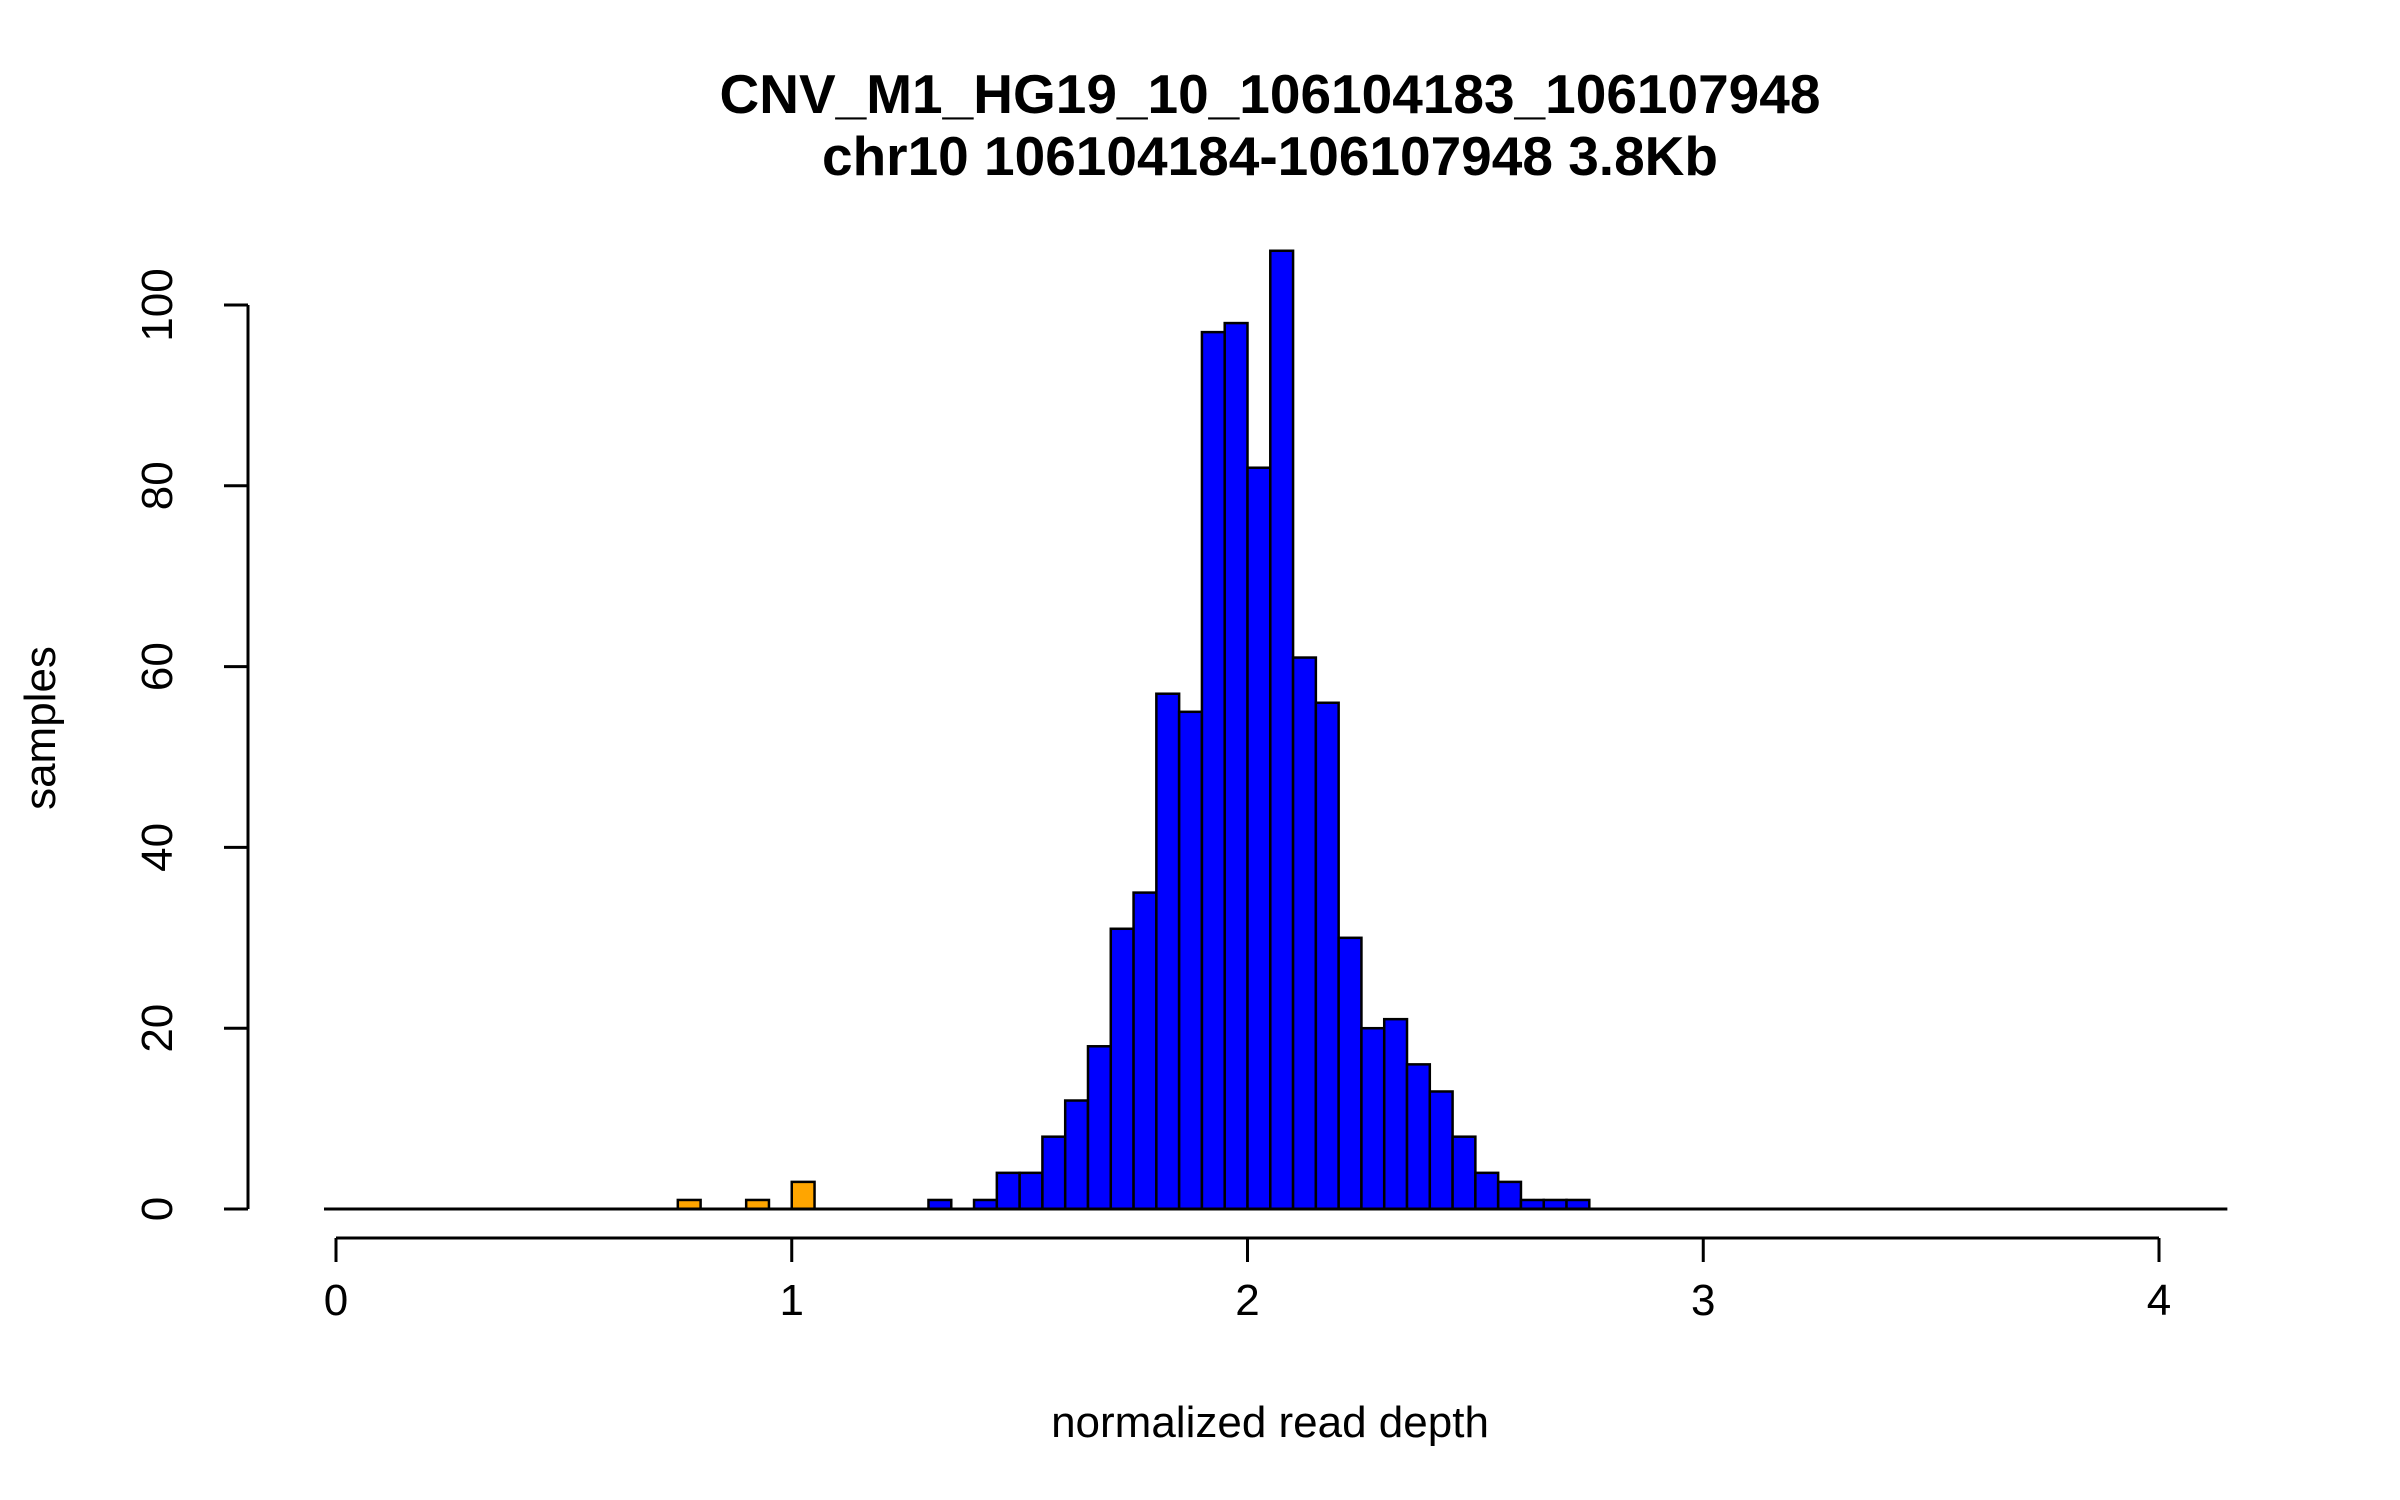 Image resolution: width=2400 pixels, height=1500 pixels. What do you see at coordinates (1703, 1300) in the screenshot?
I see `x-tick-label: 3` at bounding box center [1703, 1300].